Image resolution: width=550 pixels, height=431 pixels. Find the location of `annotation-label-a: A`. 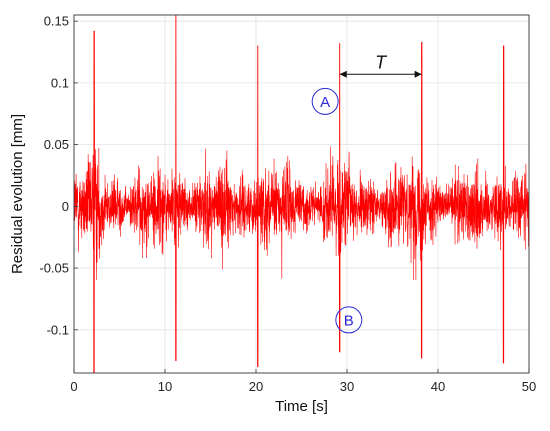

annotation-label-a: A is located at coordinates (325, 102).